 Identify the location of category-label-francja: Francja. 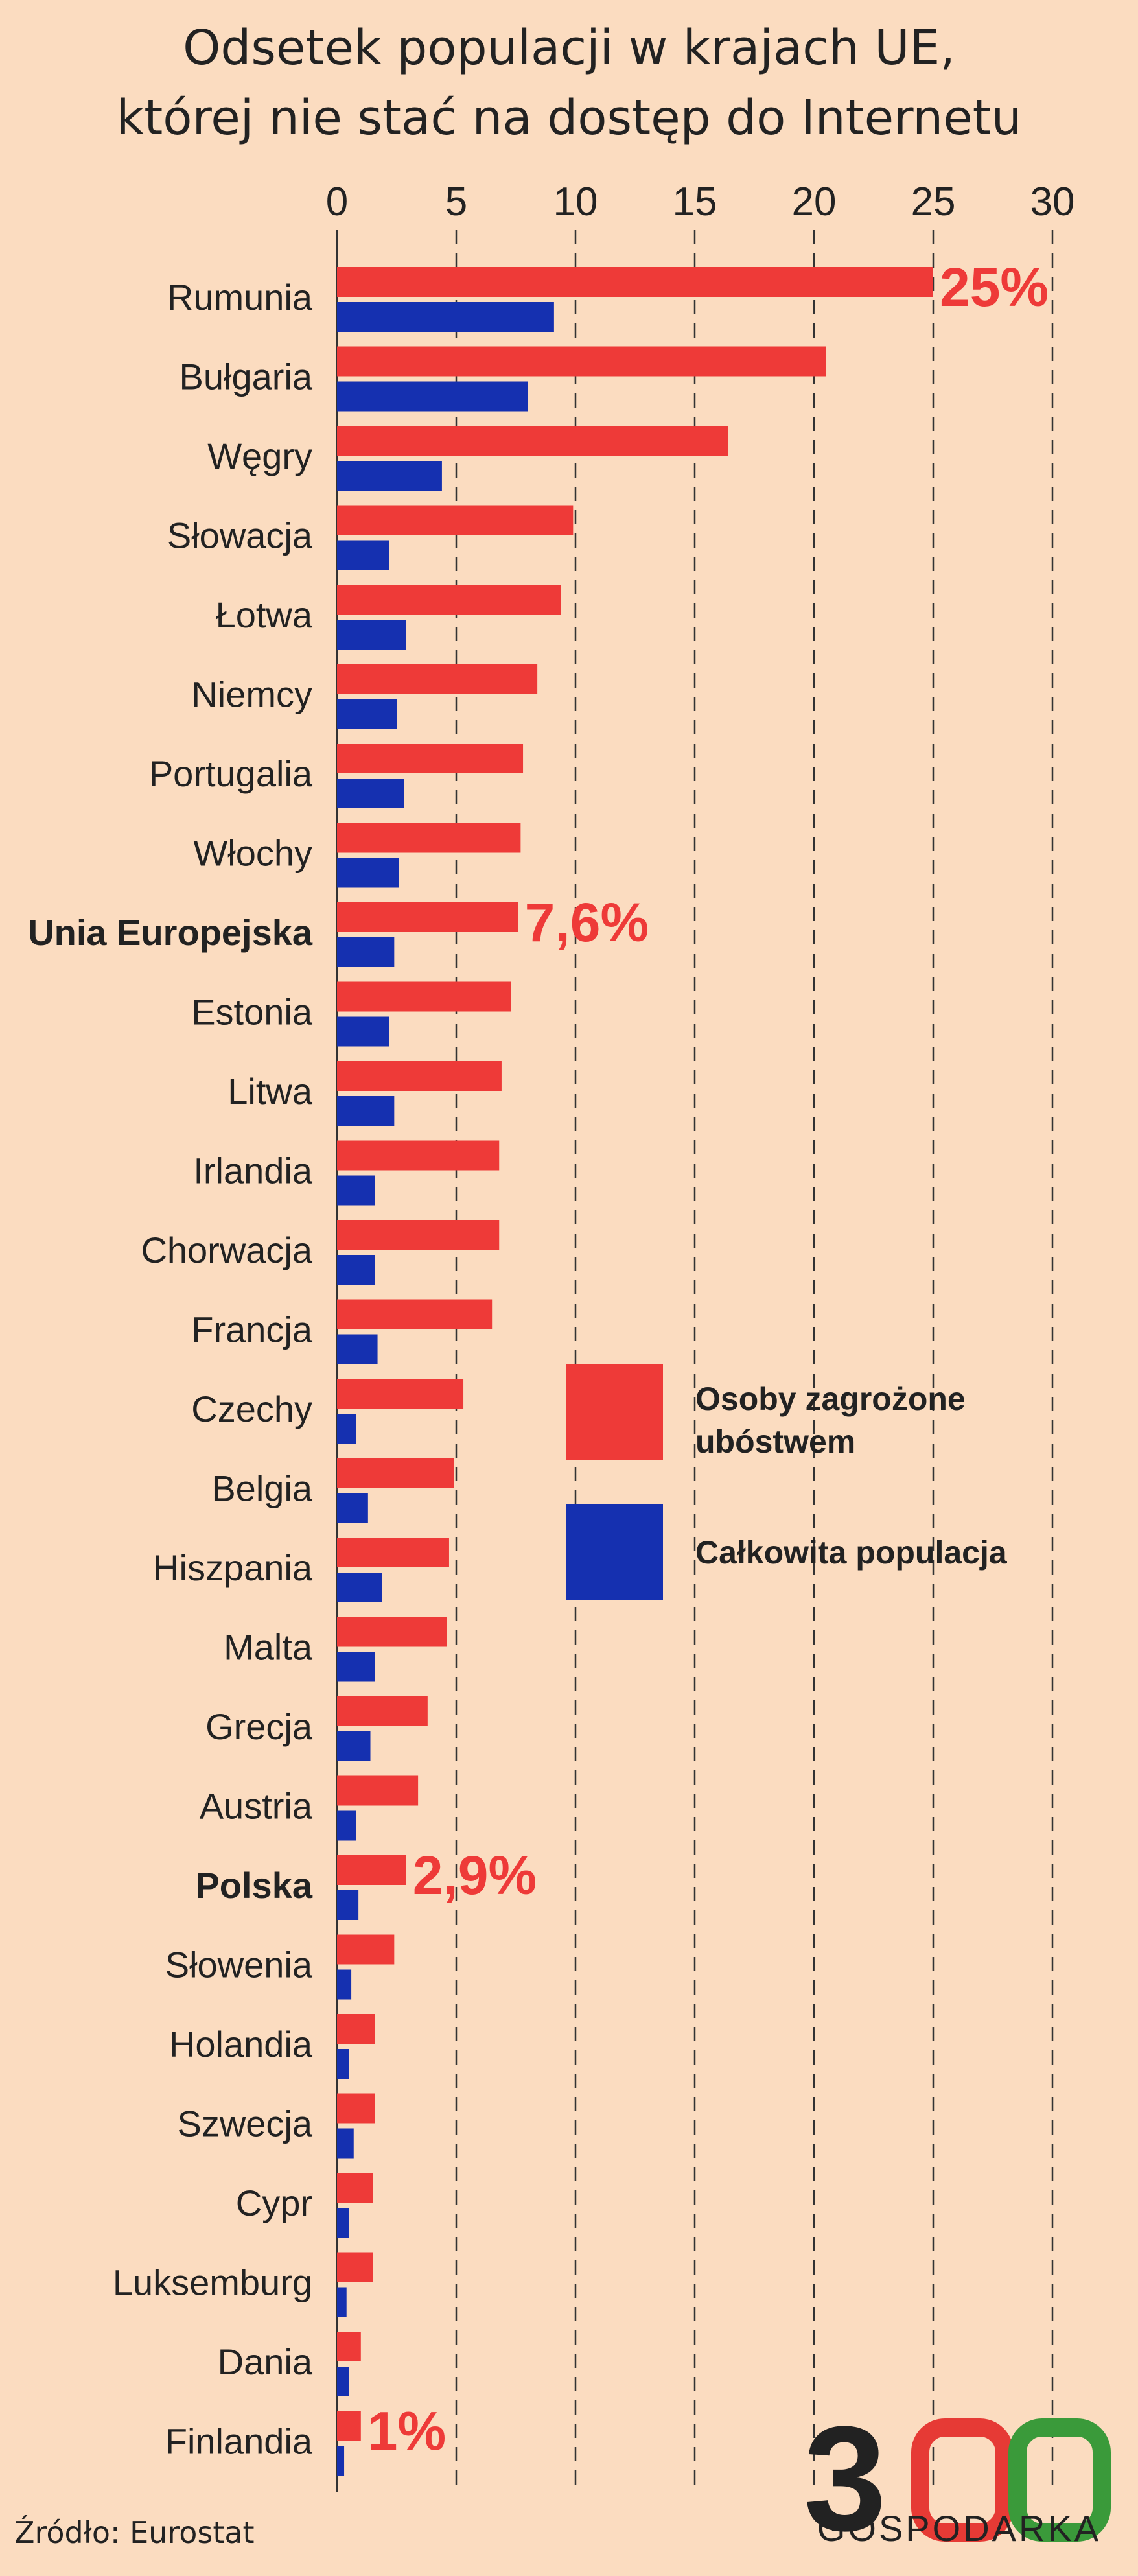
(252, 1329).